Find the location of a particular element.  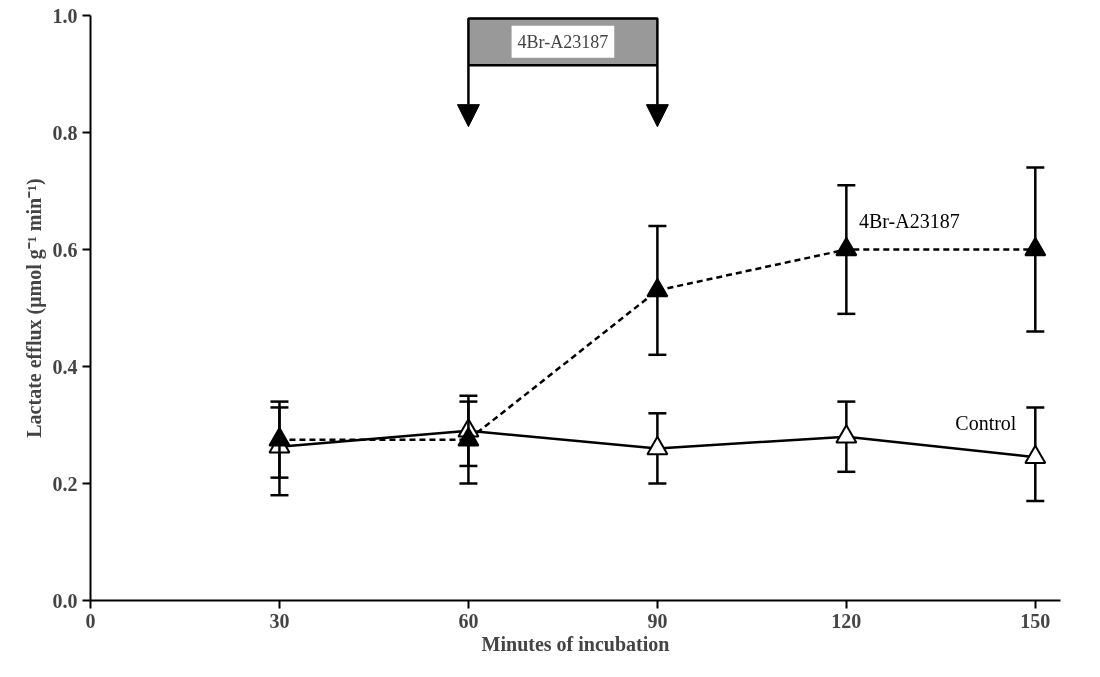

y-tick-label: 0.6 is located at coordinates (65, 249).